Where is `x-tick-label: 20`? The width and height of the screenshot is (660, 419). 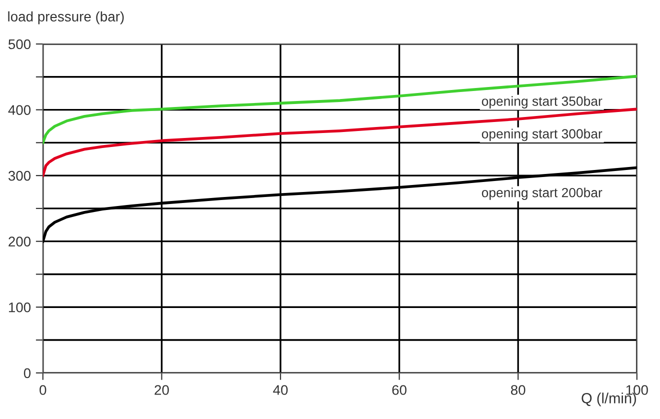 x-tick-label: 20 is located at coordinates (161, 390).